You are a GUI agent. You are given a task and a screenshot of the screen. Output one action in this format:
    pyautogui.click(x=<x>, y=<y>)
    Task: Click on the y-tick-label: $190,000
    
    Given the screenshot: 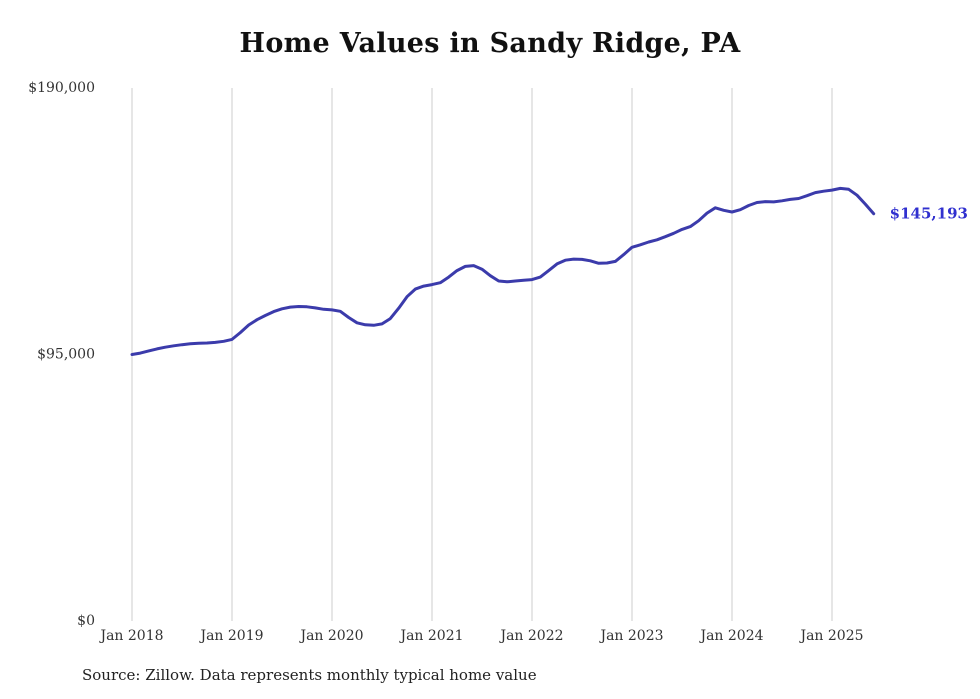 What is the action you would take?
    pyautogui.click(x=61, y=88)
    